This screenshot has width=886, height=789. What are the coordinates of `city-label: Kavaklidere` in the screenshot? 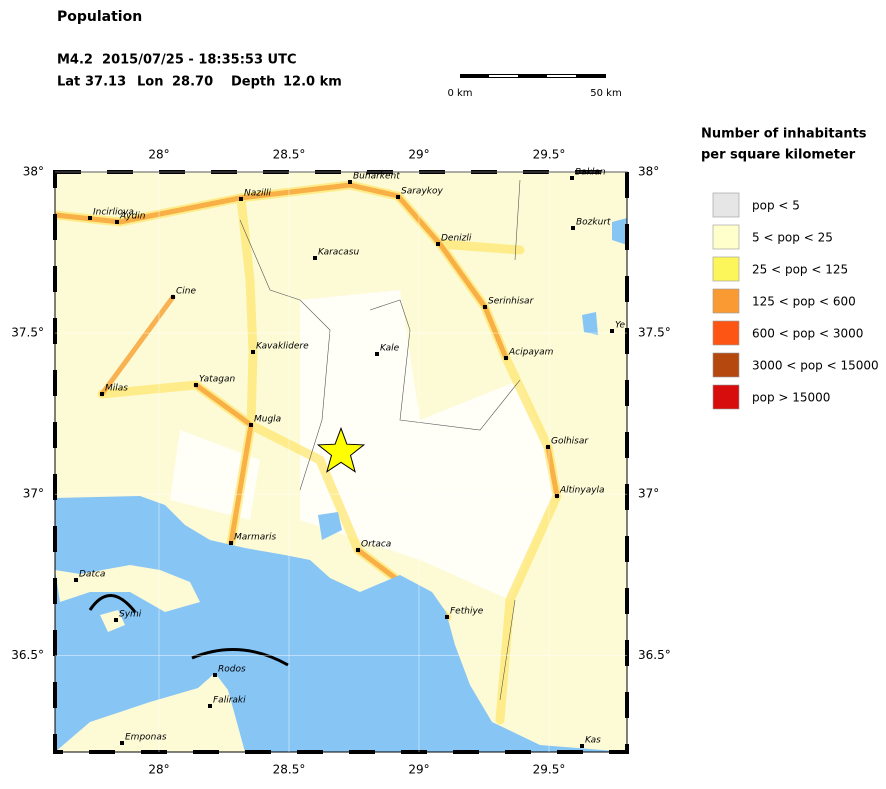 It's located at (282, 347).